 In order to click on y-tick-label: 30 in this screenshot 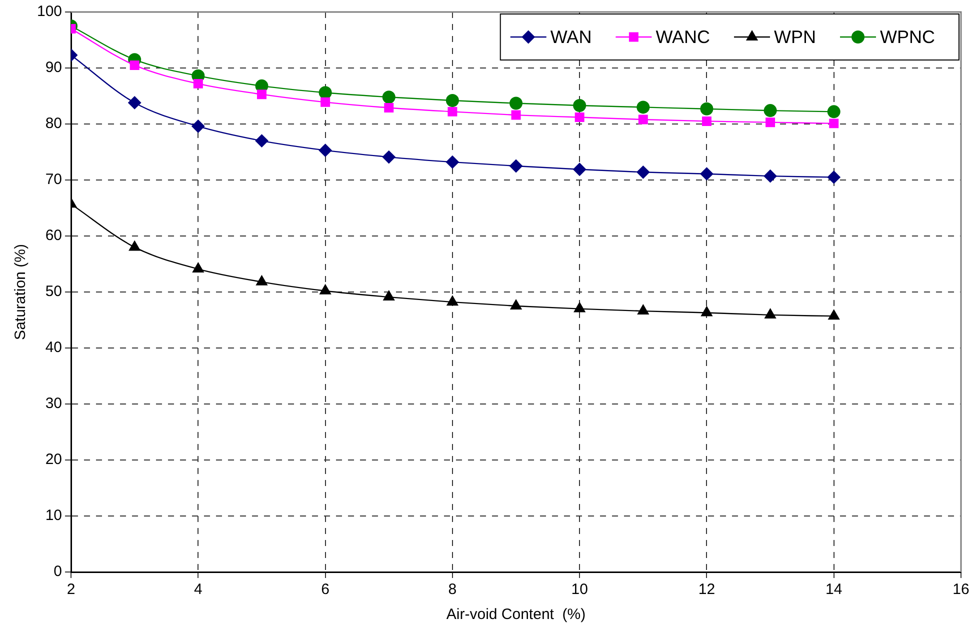, I will do `click(53, 403)`.